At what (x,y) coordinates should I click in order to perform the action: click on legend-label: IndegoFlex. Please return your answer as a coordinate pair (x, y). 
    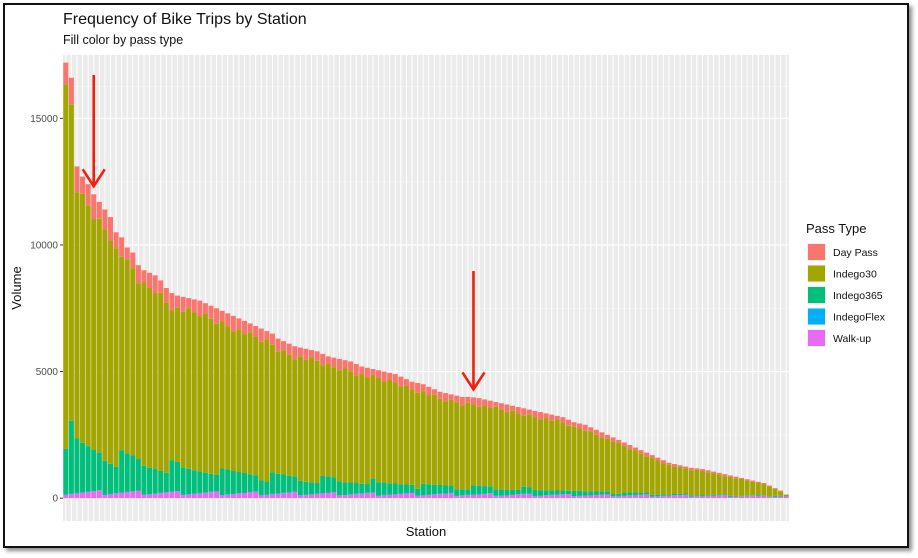
    Looking at the image, I should click on (859, 318).